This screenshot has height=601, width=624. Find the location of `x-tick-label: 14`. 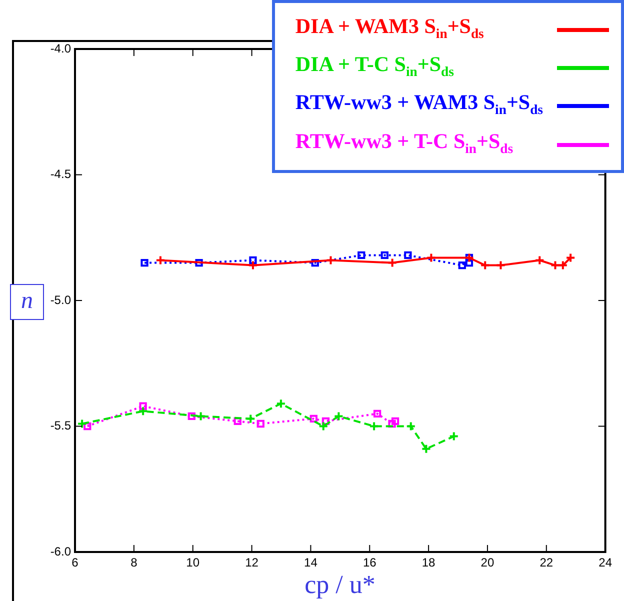

x-tick-label: 14 is located at coordinates (311, 563).